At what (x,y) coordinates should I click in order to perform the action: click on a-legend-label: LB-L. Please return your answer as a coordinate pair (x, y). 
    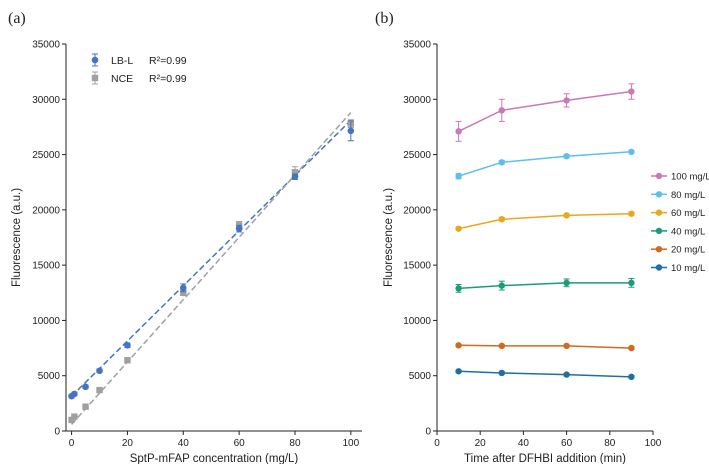
    Looking at the image, I should click on (122, 61).